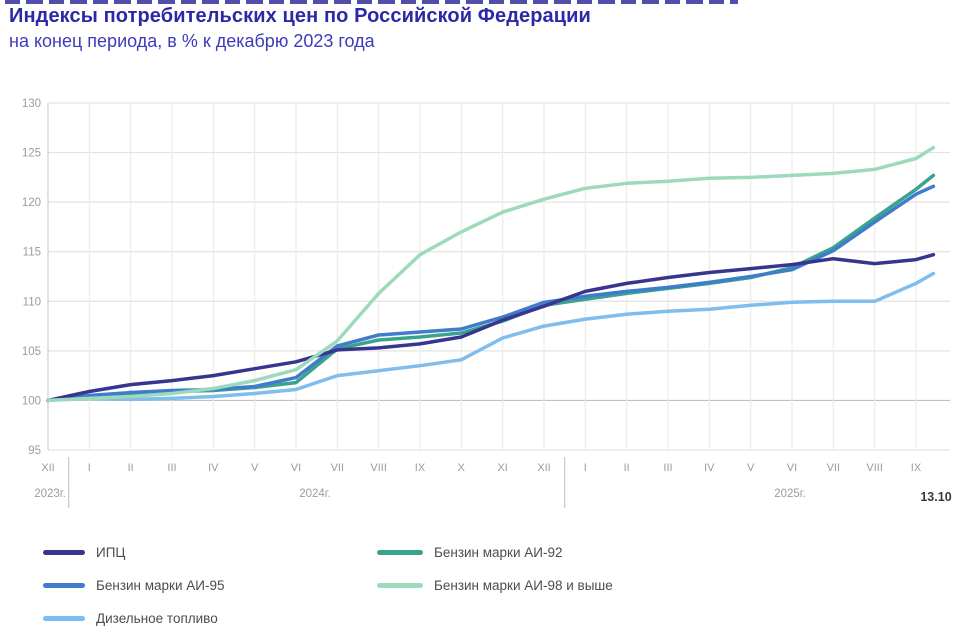  Describe the element at coordinates (32, 253) in the screenshot. I see `y-tick-label: 115` at that location.